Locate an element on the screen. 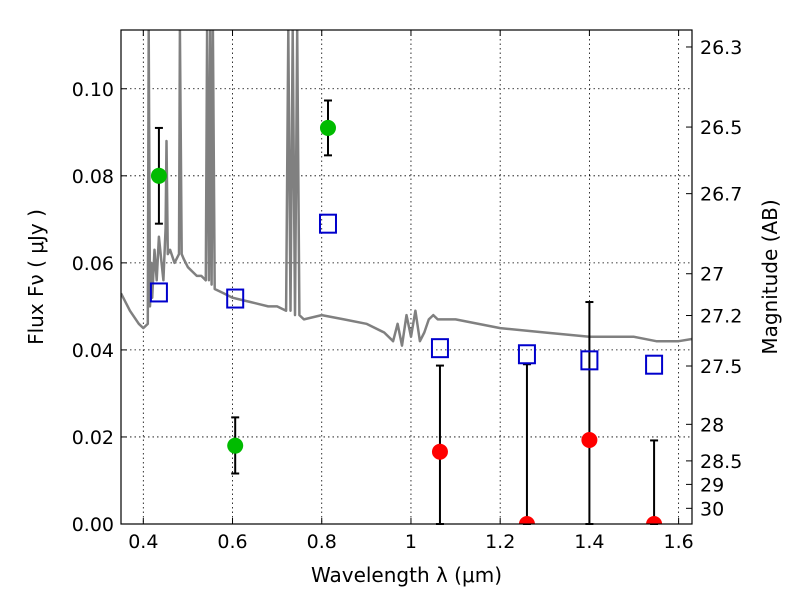 Image resolution: width=800 pixels, height=600 pixels. x-tick-label: 1.4 is located at coordinates (589, 542).